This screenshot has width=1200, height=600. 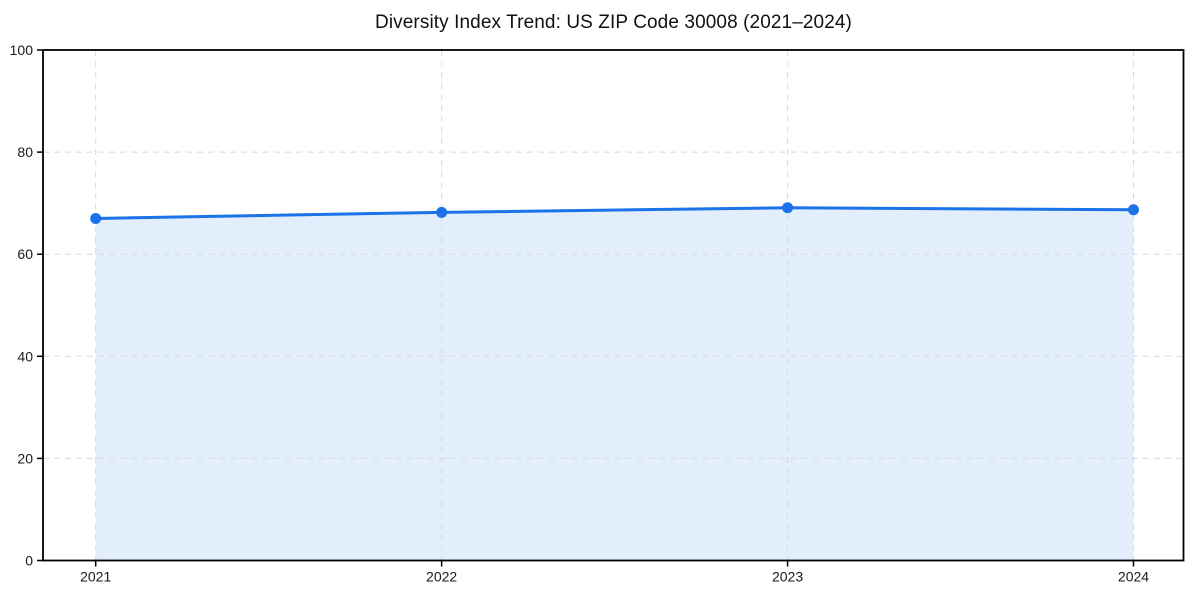 What do you see at coordinates (22, 50) in the screenshot?
I see `y-tick-label: 100` at bounding box center [22, 50].